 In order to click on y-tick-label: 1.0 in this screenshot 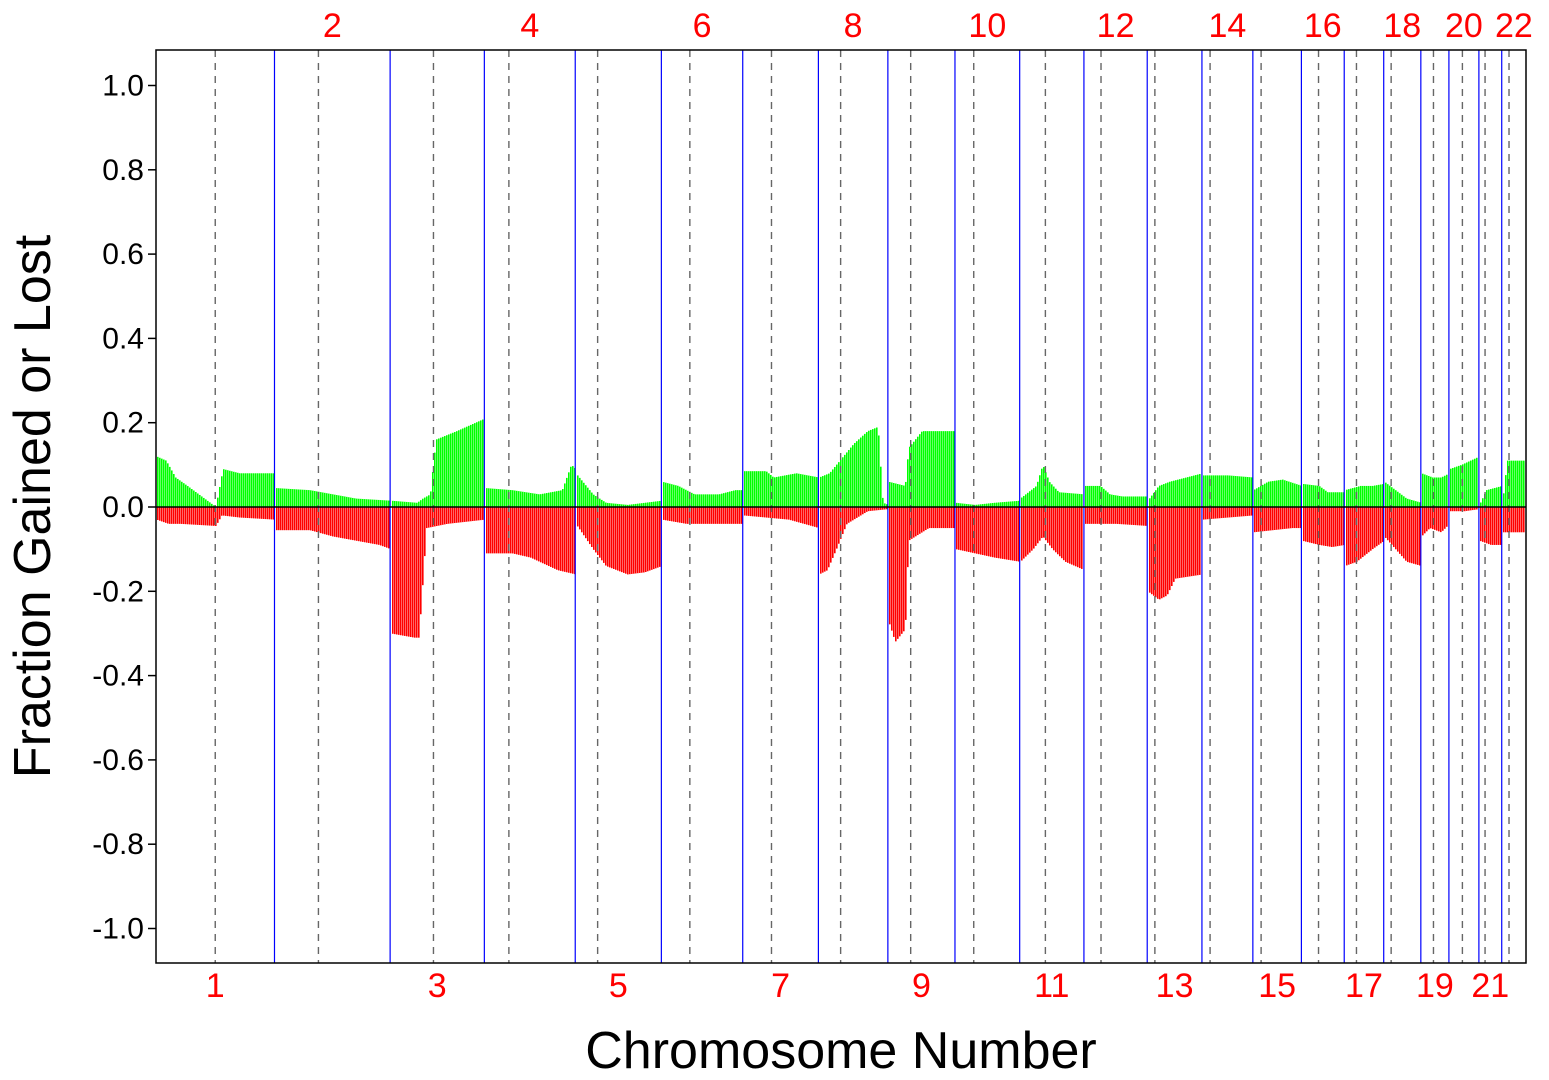, I will do `click(123, 86)`.